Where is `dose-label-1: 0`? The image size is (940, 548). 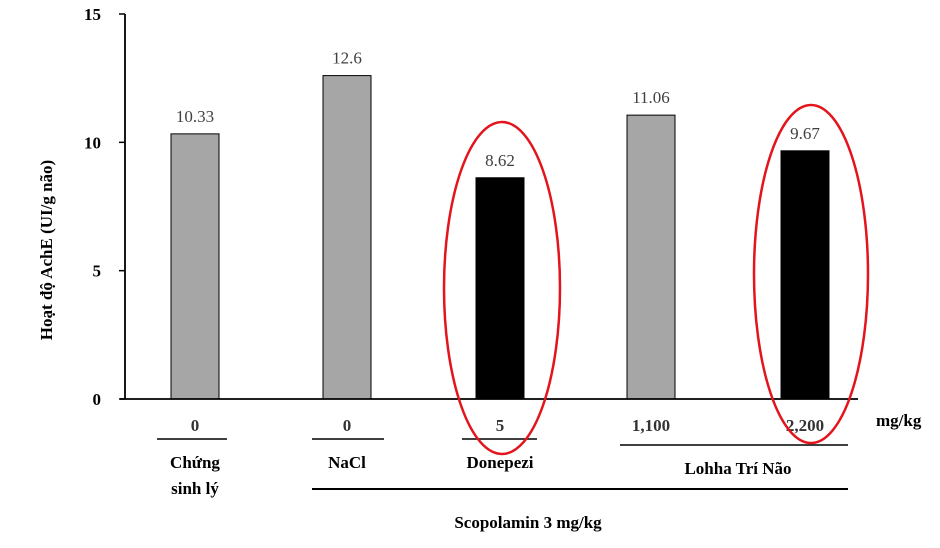
dose-label-1: 0 is located at coordinates (195, 425).